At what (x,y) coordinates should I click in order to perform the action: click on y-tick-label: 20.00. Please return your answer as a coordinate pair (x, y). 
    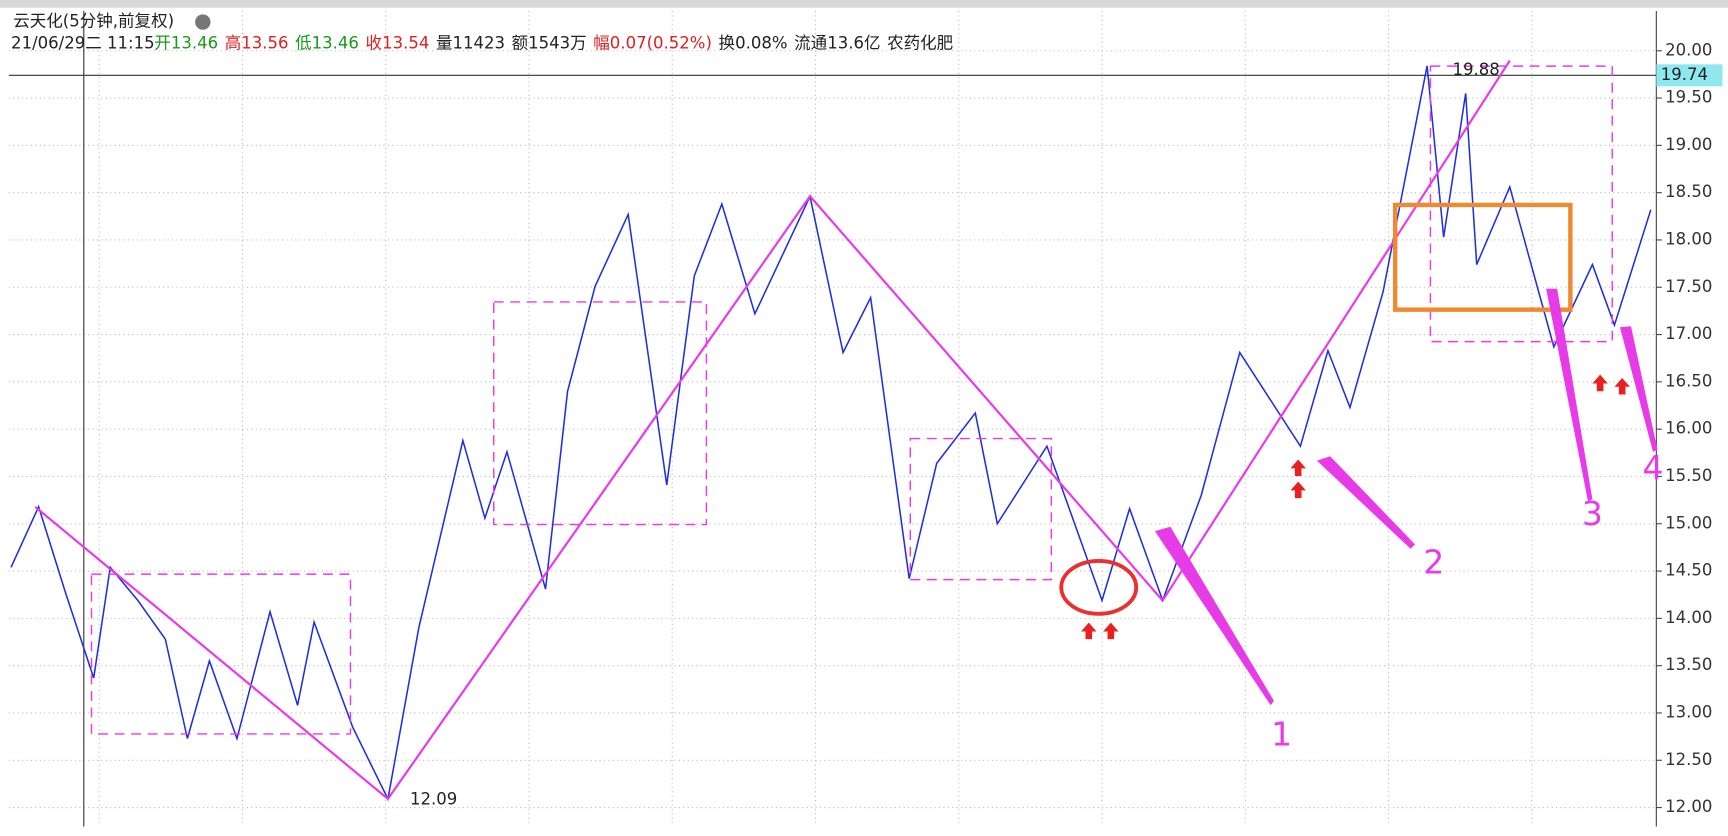
    Looking at the image, I should click on (1688, 49).